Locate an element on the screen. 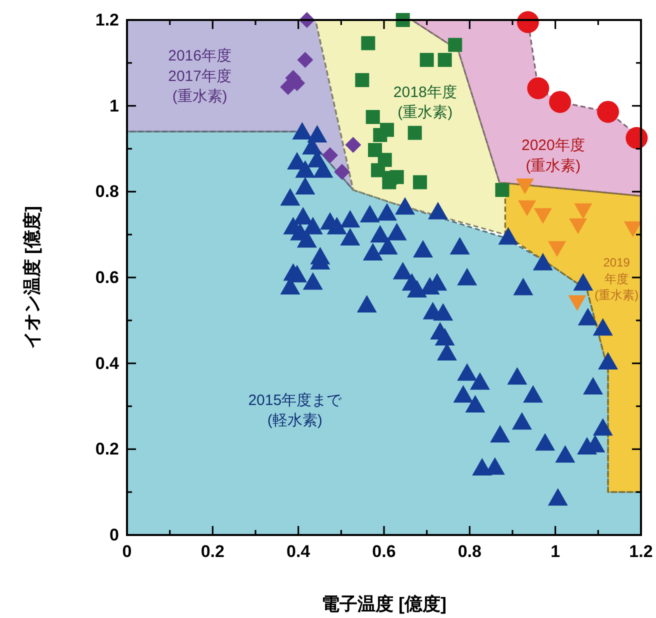 Image resolution: width=656 pixels, height=618 pixels. annotation: 2015年度まで (軽水素) is located at coordinates (295, 410).